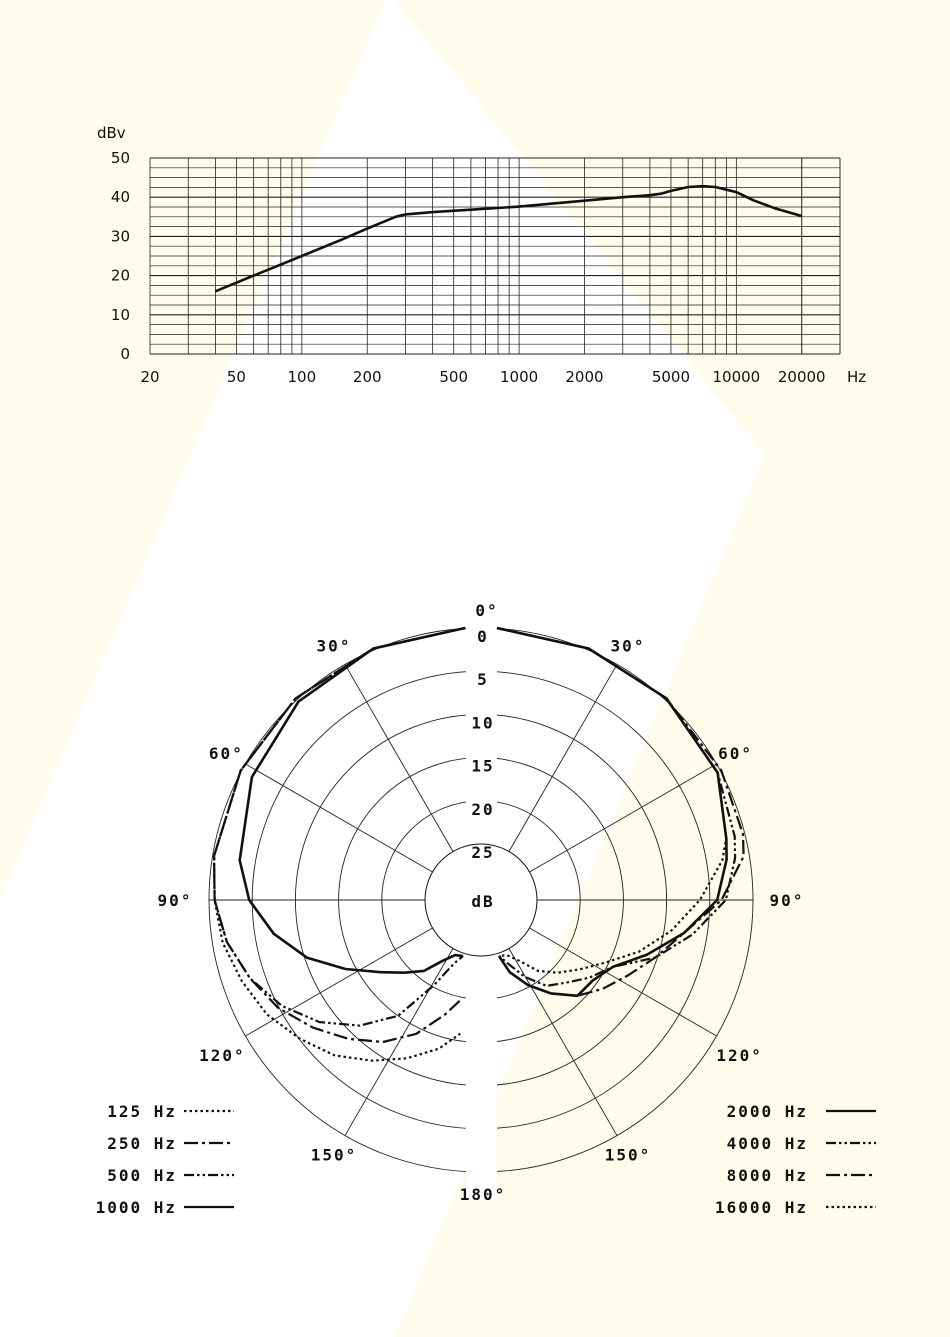 Image resolution: width=950 pixels, height=1337 pixels. I want to click on frequency-grid, so click(495, 256).